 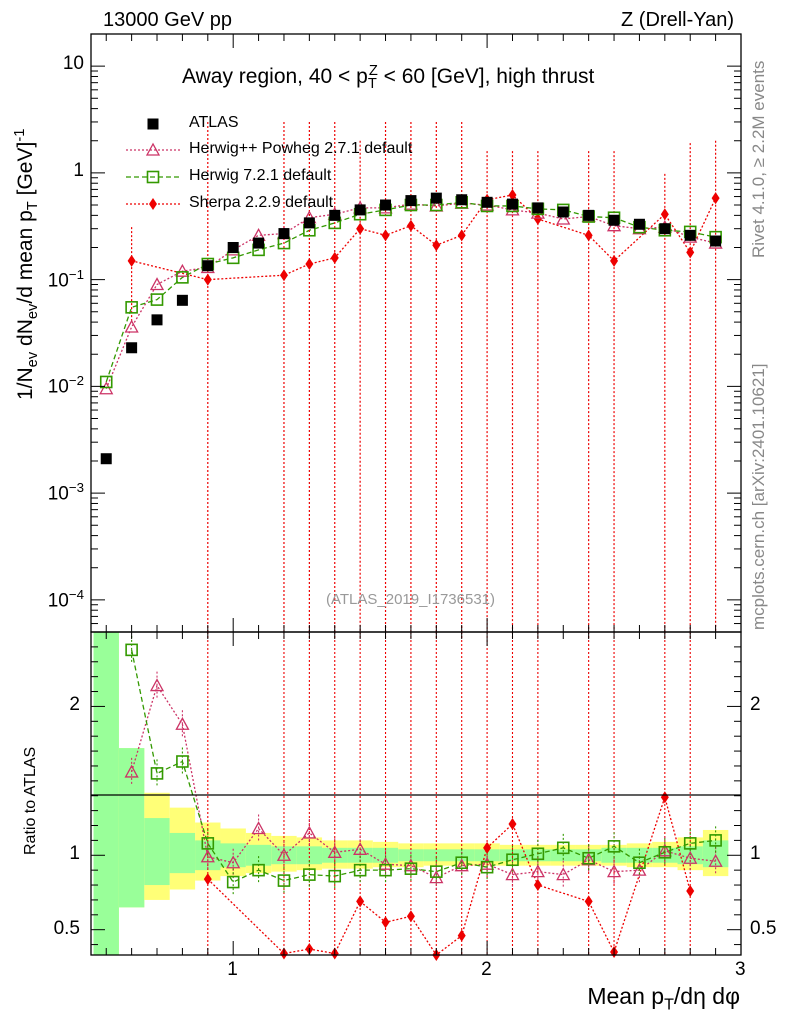 I want to click on analysis-id: (ATLAS_2019_I1736531), so click(x=411, y=599).